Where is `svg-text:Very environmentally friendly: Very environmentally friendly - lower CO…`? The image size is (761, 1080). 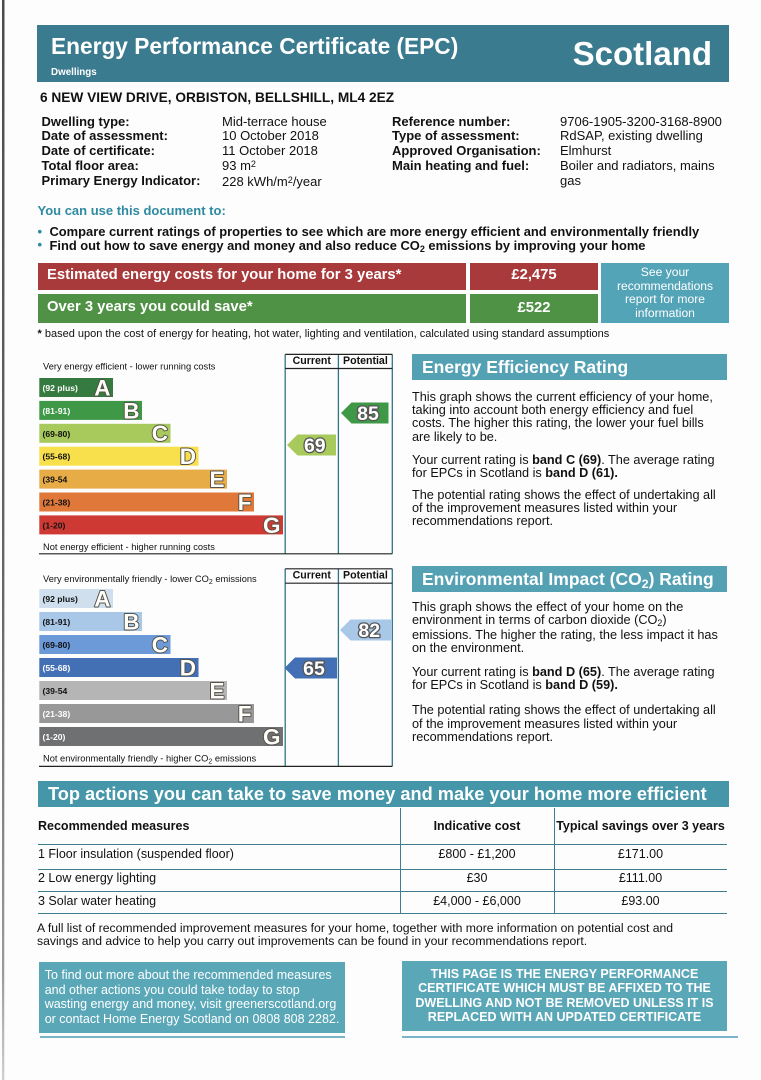
svg-text:Very environmentally friendly: Very environmentally friendly - lower CO… is located at coordinates (150, 580).